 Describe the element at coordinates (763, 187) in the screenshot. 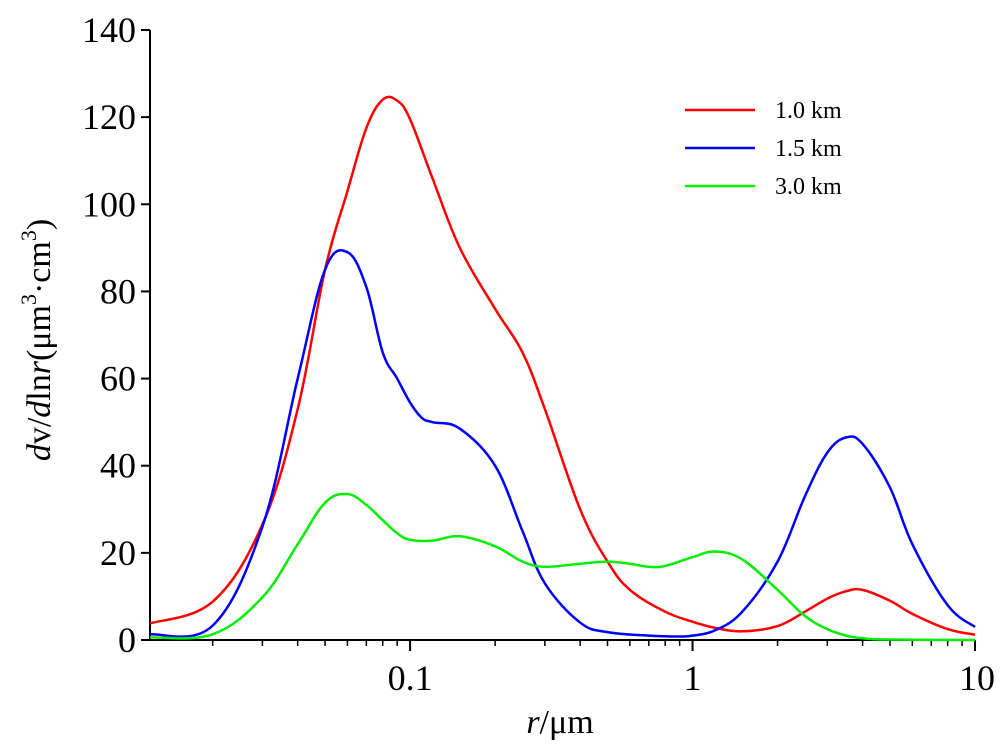

I see `legend-item-3-0-km: 3.0 km` at that location.